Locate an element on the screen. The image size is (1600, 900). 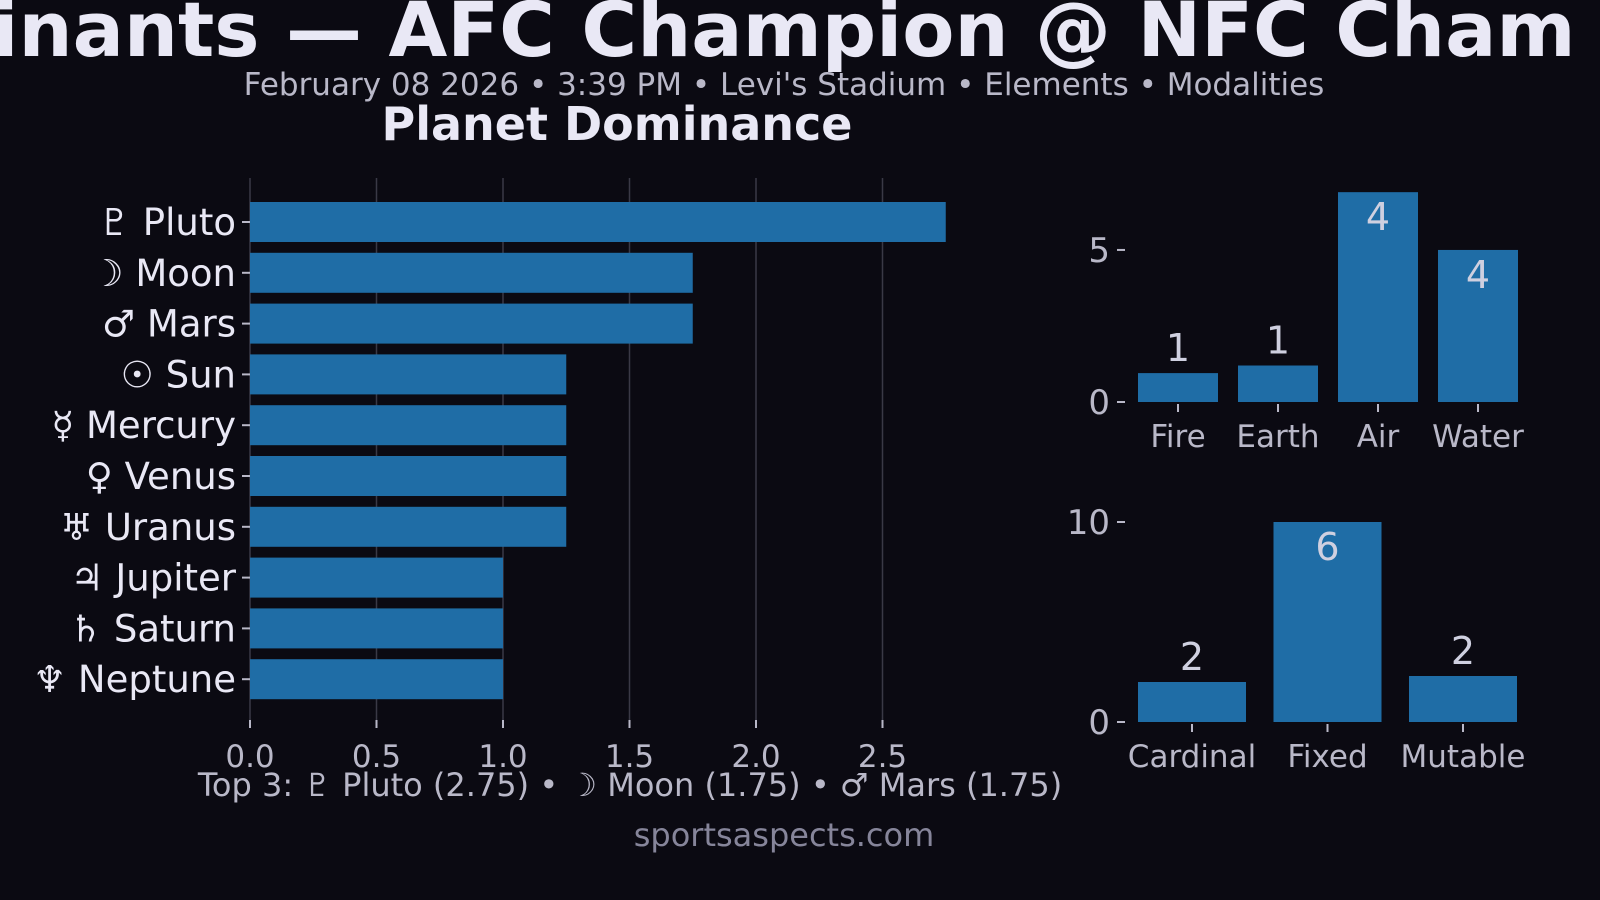
modalities-x-tick-label: Fixed is located at coordinates (1327, 757).